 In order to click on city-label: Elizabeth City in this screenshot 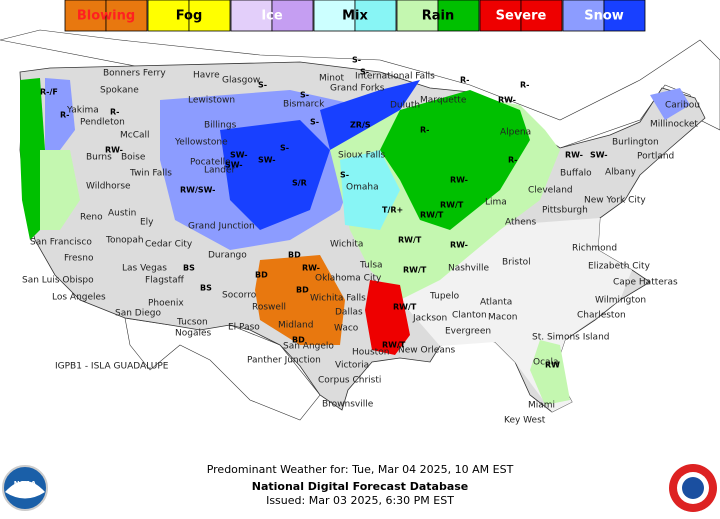, I will do `click(619, 267)`.